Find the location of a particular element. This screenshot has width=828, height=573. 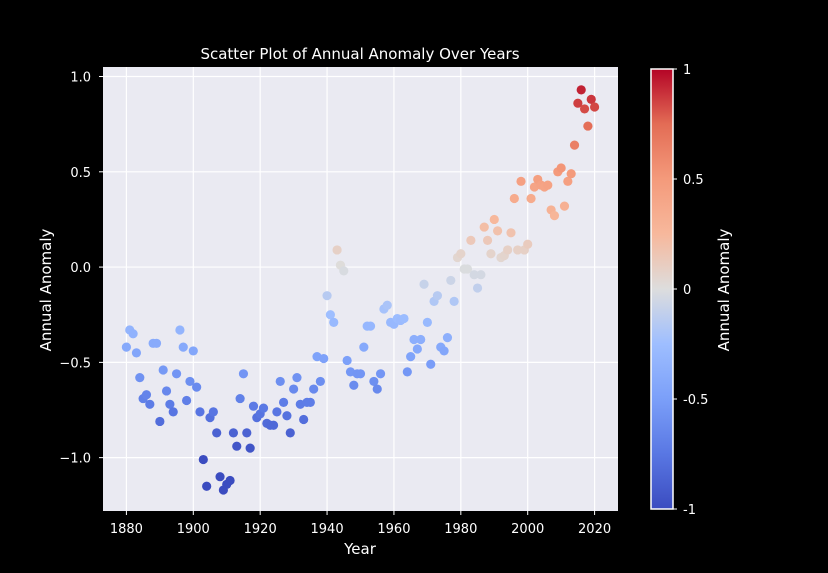

x-axis-label: Year is located at coordinates (360, 549).